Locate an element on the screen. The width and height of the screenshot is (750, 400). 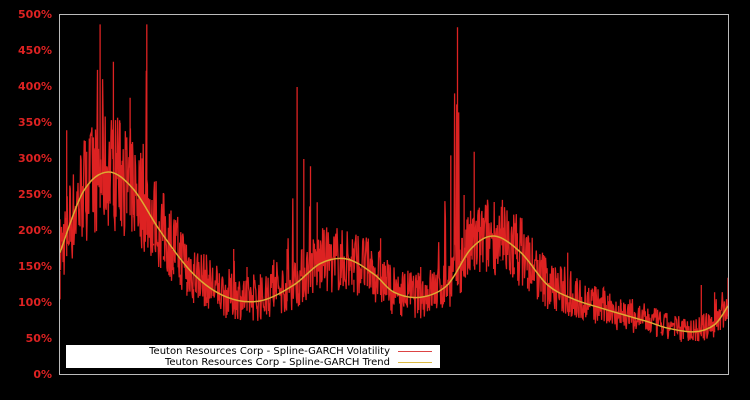
y-tick-label: 450% is located at coordinates (35, 50).